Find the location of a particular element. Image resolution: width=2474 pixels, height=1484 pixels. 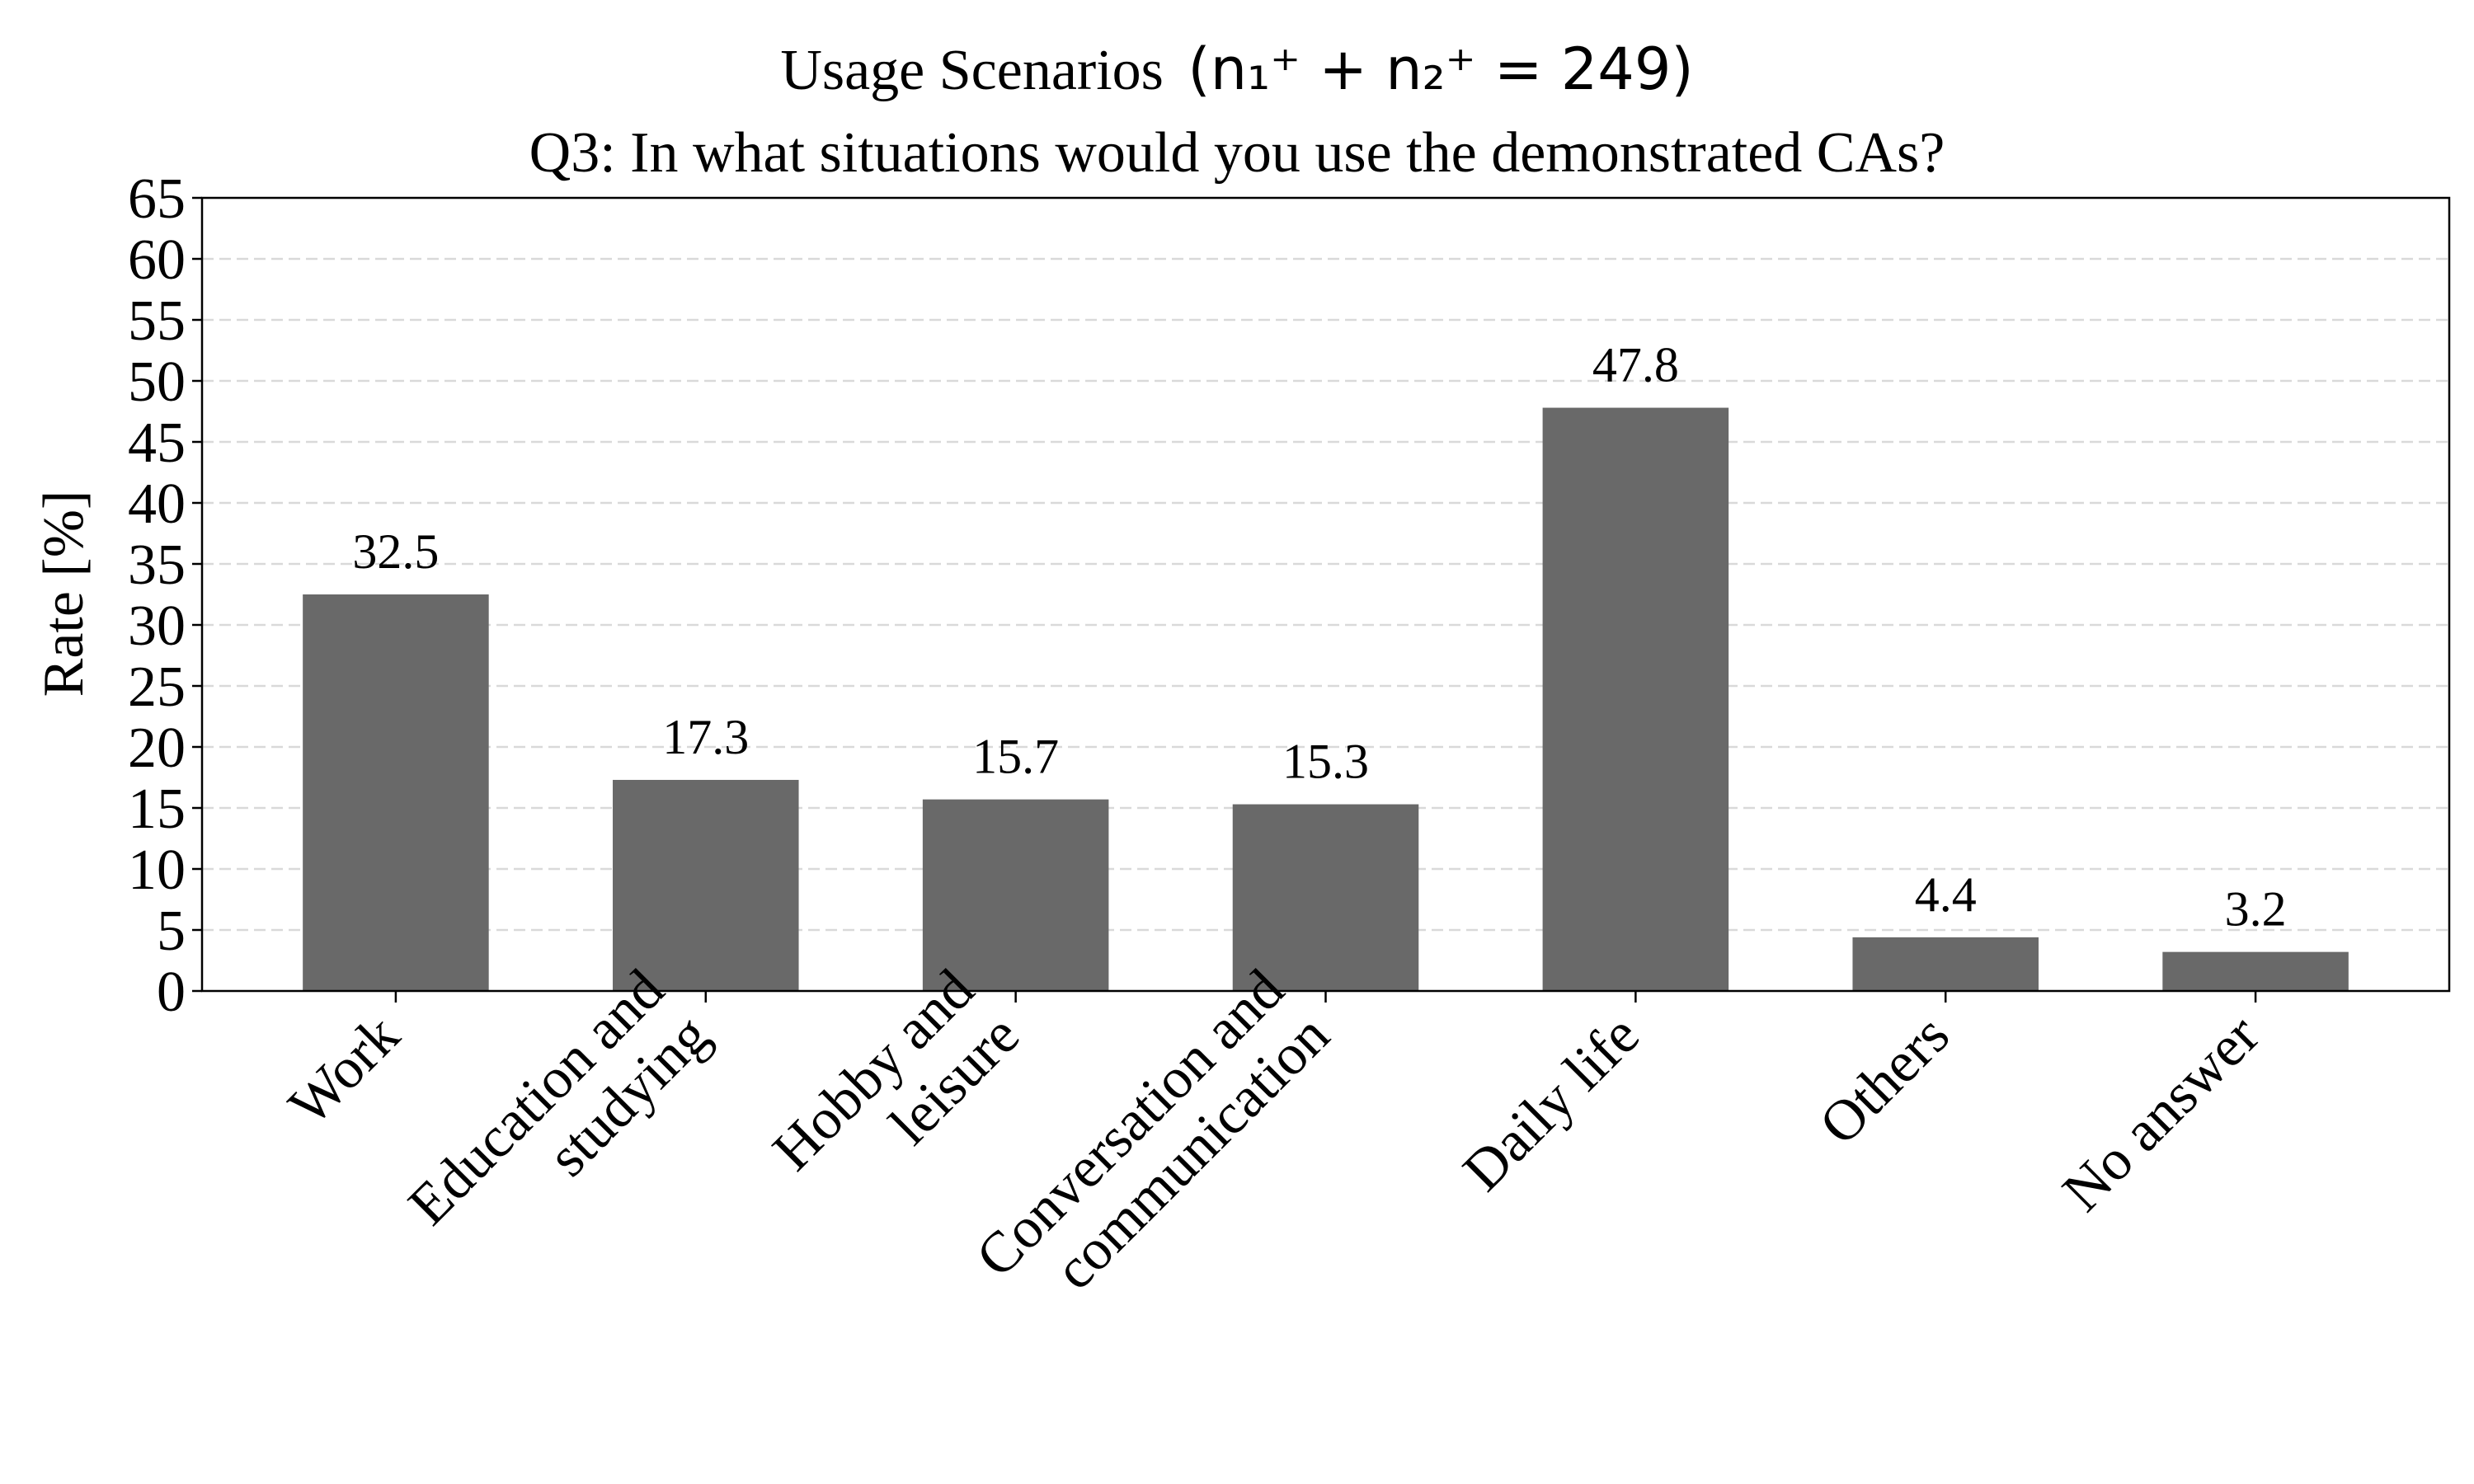

y-tick-label: 45 is located at coordinates (157, 443).